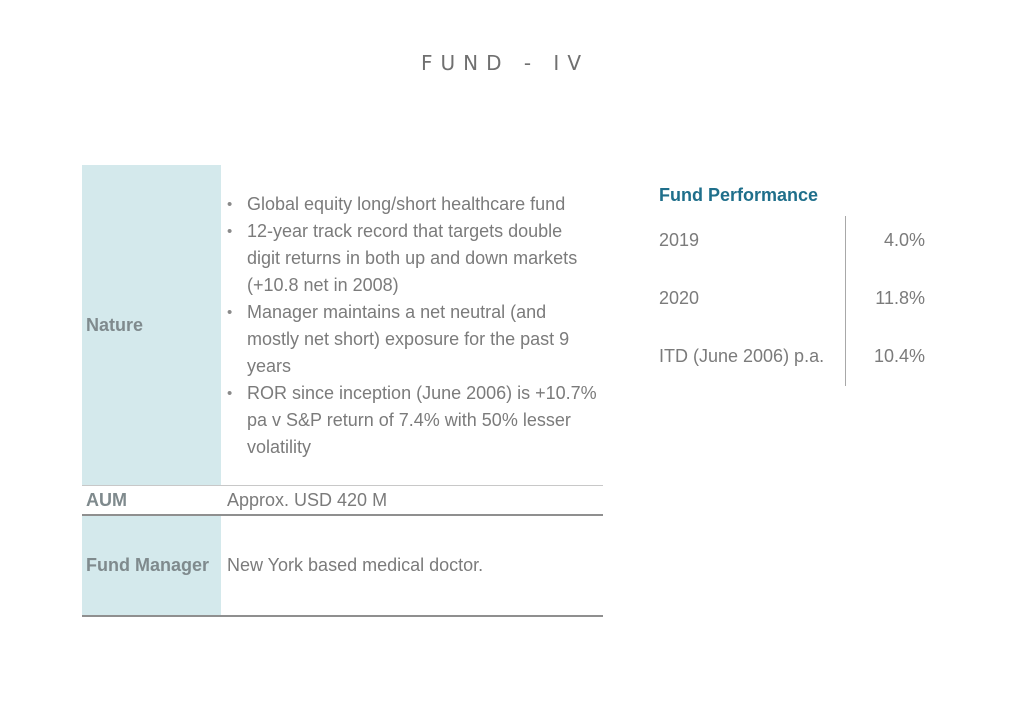 Image resolution: width=1010 pixels, height=710 pixels. Describe the element at coordinates (412, 204) in the screenshot. I see `nature-bullet: Global equity long/short healthcare fund` at that location.